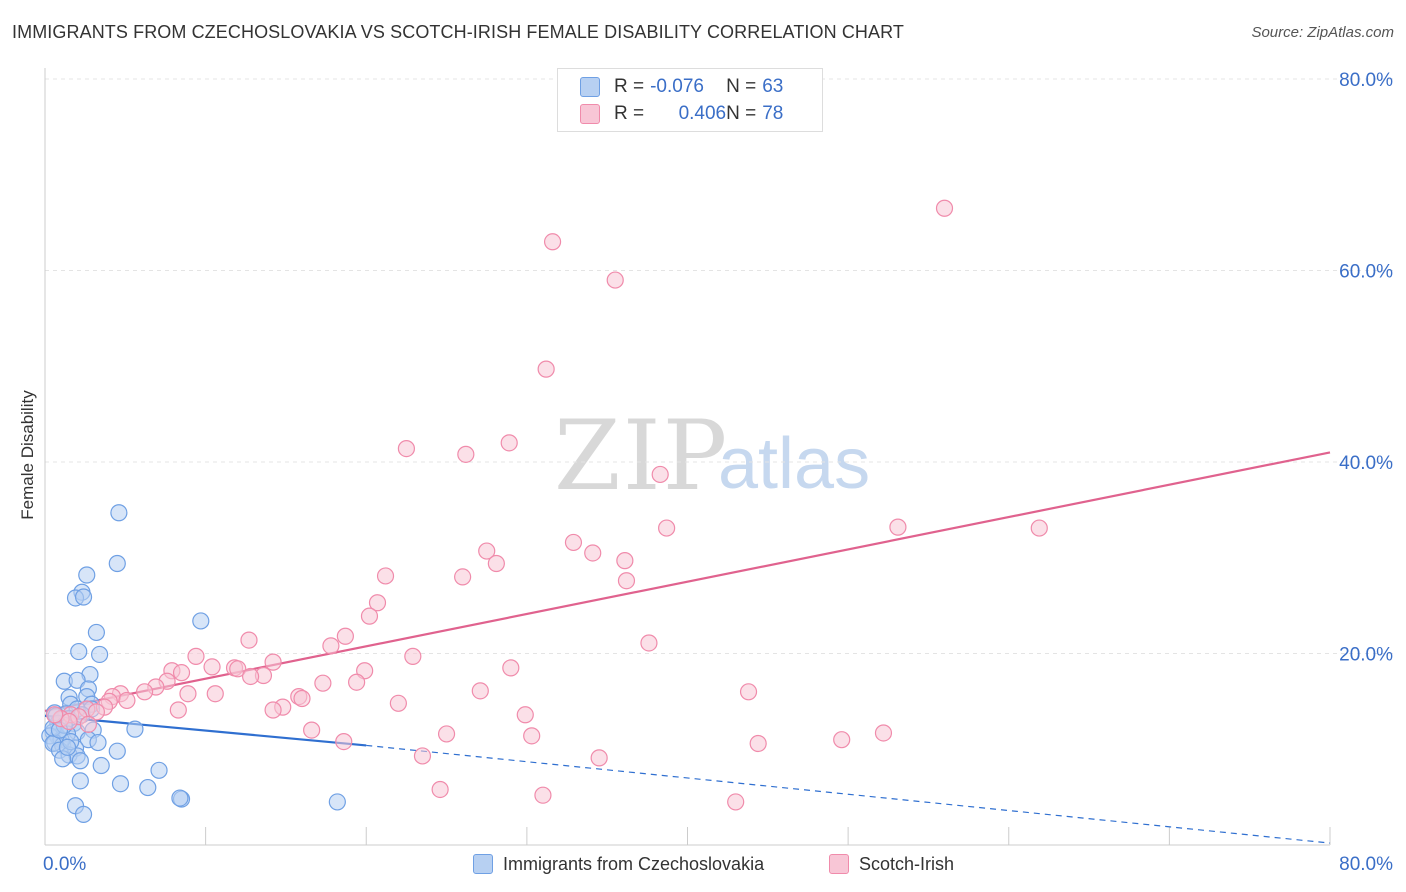  Describe the element at coordinates (907, 863) in the screenshot. I see `bottom-legend-label: Scotch-Irish` at that location.